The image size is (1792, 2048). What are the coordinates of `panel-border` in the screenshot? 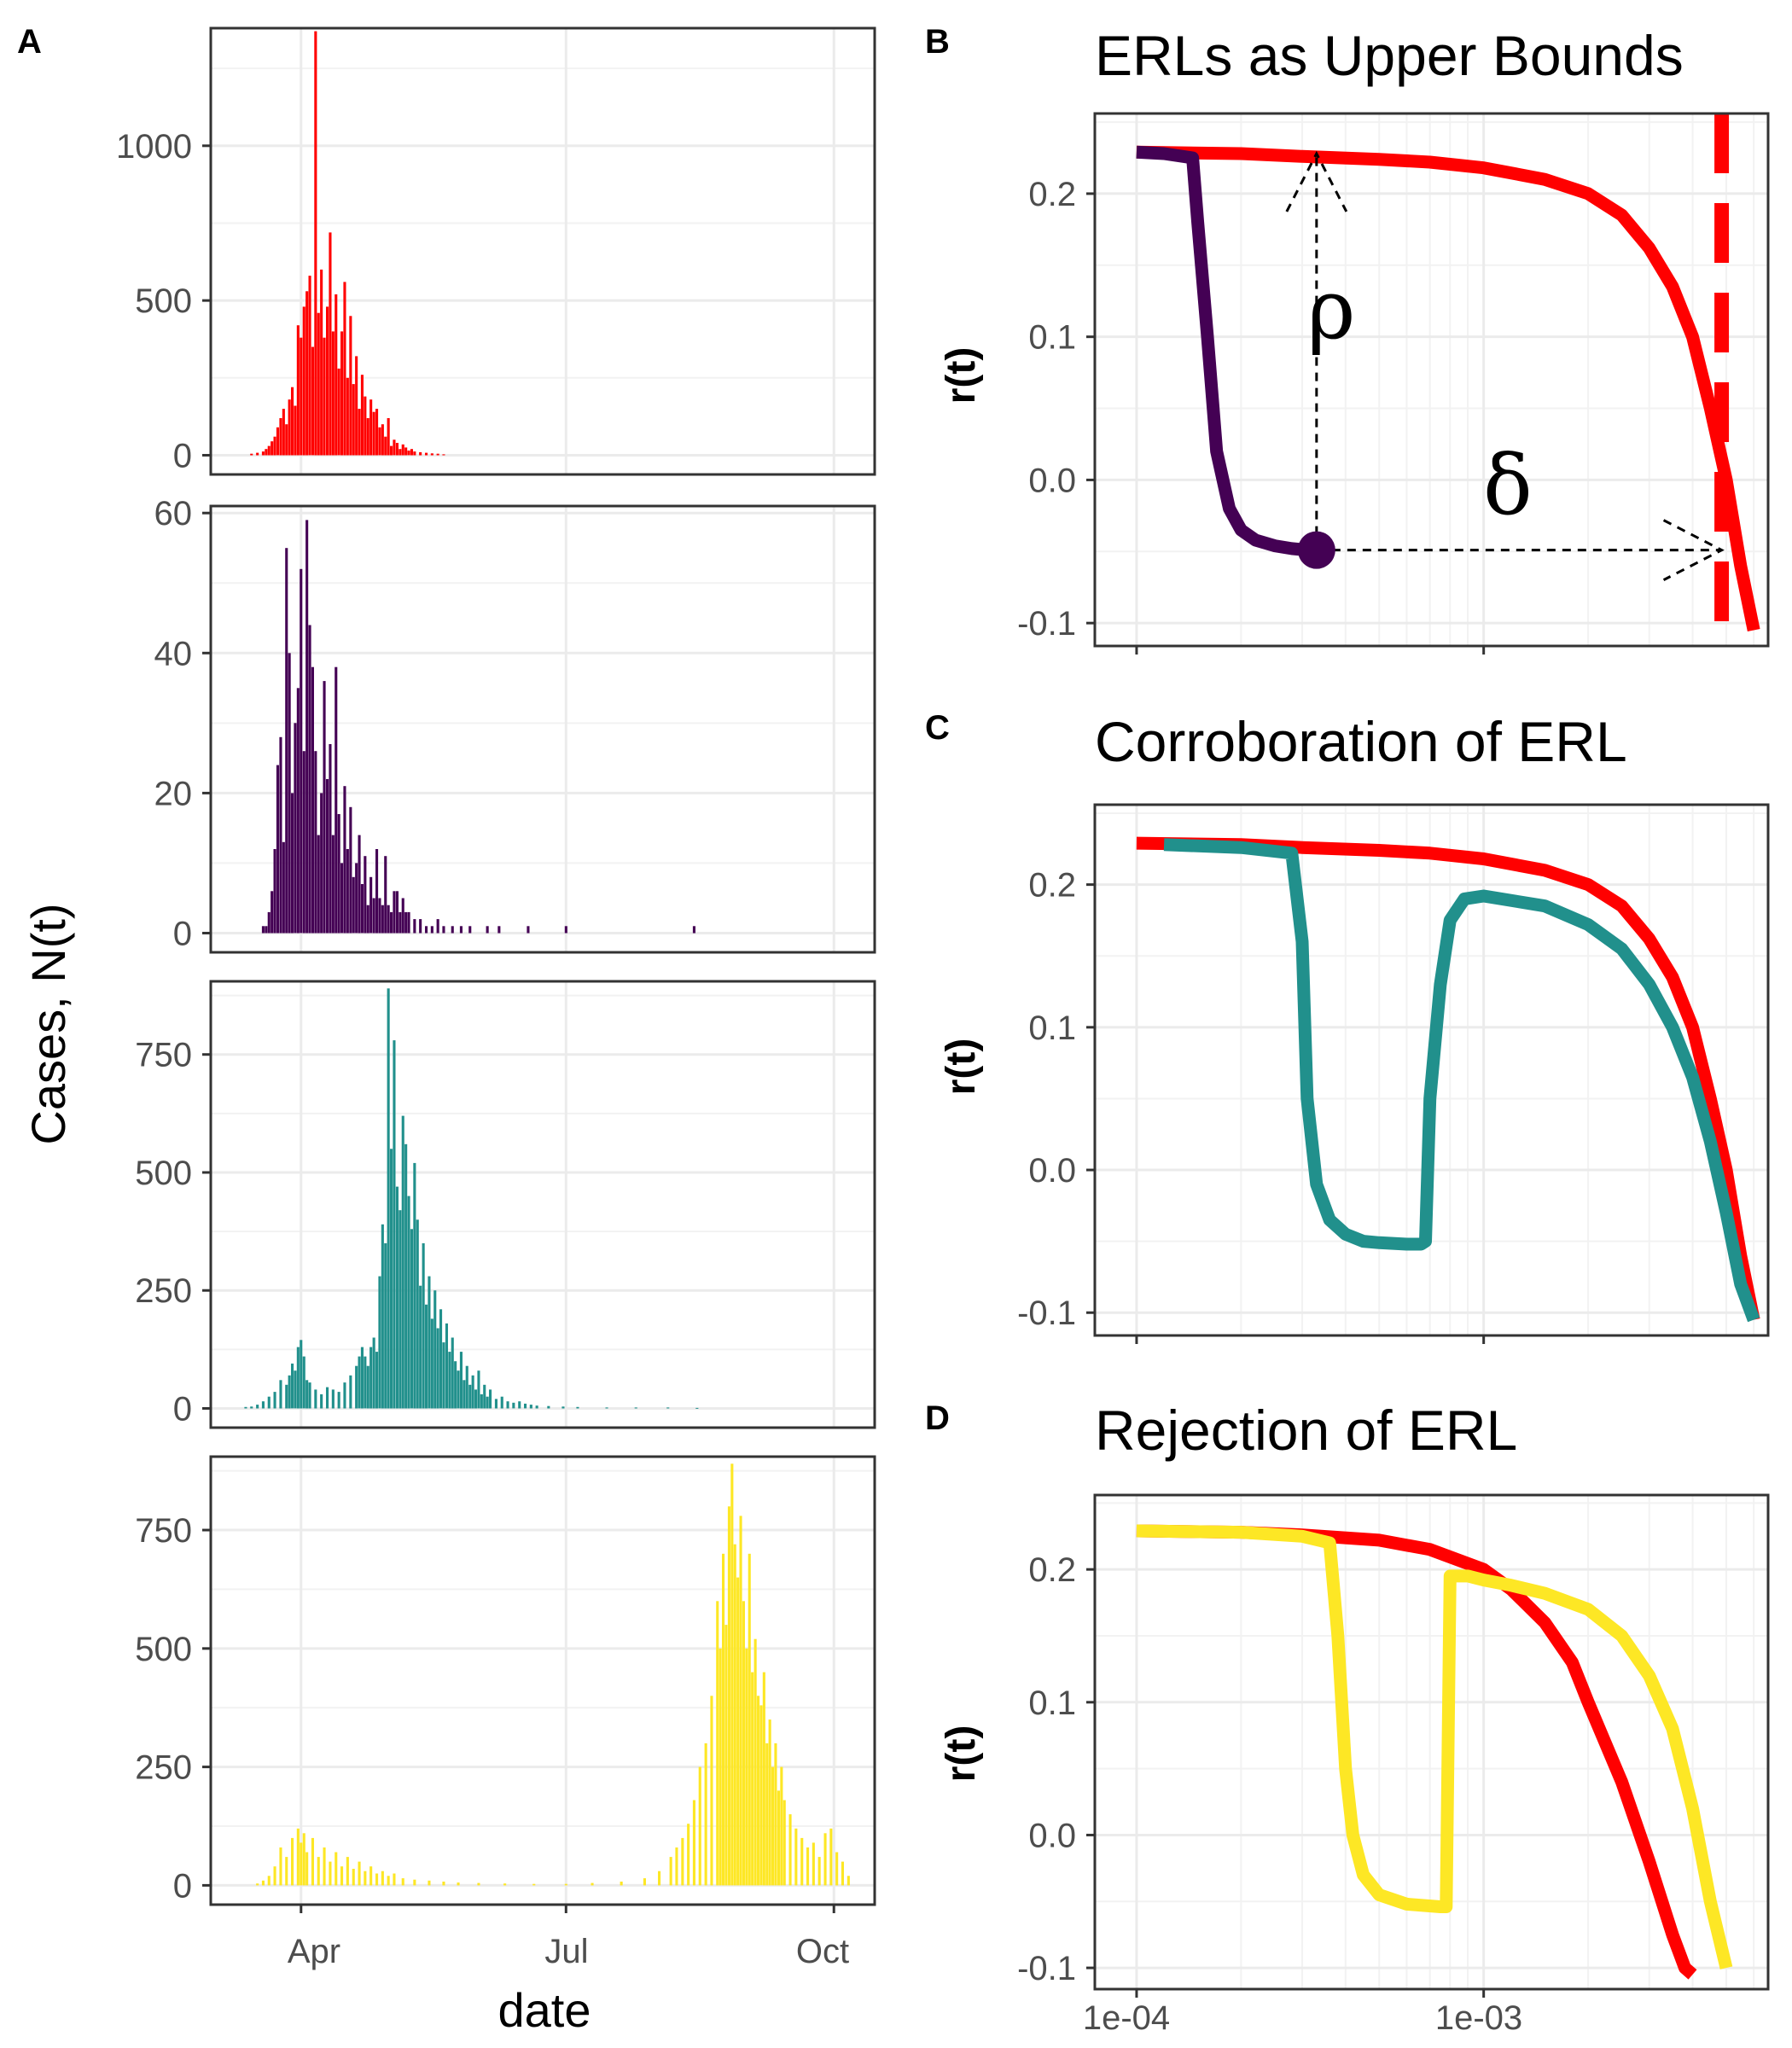 It's located at (542, 729).